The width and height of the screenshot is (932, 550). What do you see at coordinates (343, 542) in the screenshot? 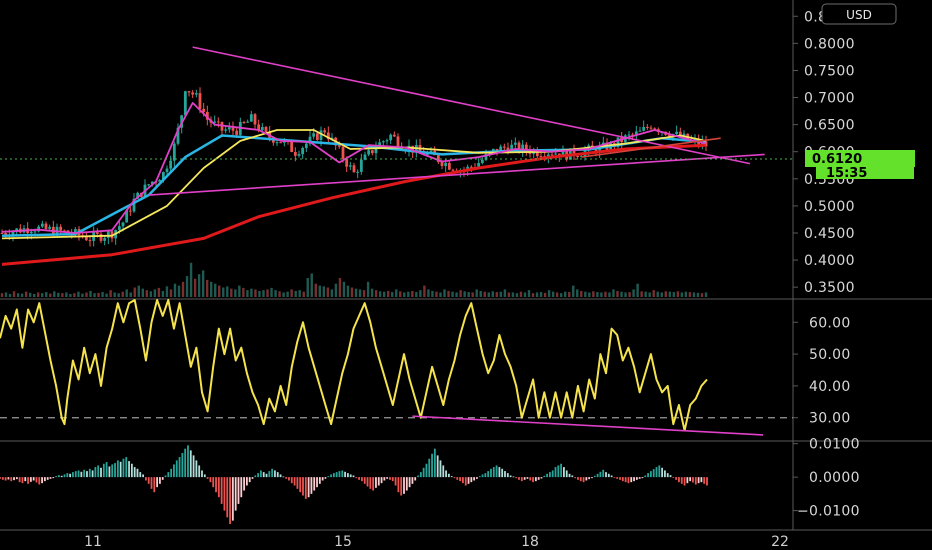
I see `time-tick-label: 15` at bounding box center [343, 542].